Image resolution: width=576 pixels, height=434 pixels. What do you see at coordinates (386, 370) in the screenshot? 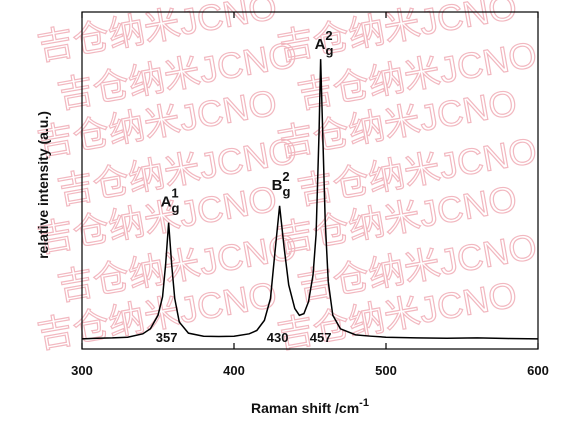
I see `x-tick-label: 500` at bounding box center [386, 370].